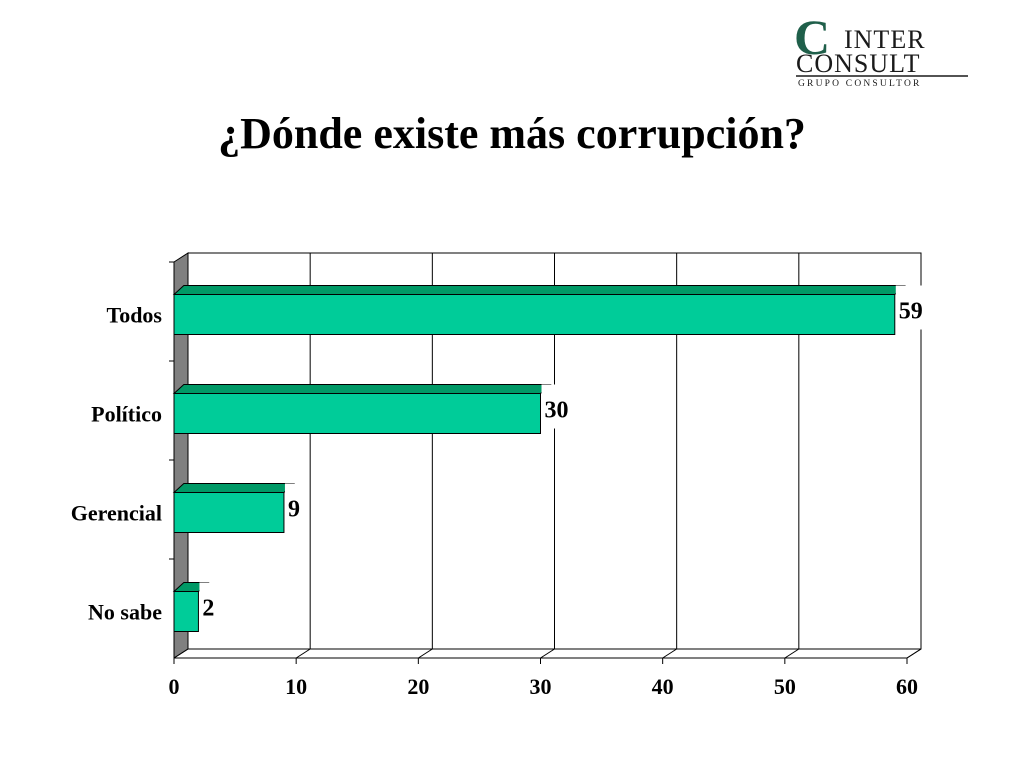 The width and height of the screenshot is (1024, 768). What do you see at coordinates (911, 312) in the screenshot?
I see `data-label: 59` at bounding box center [911, 312].